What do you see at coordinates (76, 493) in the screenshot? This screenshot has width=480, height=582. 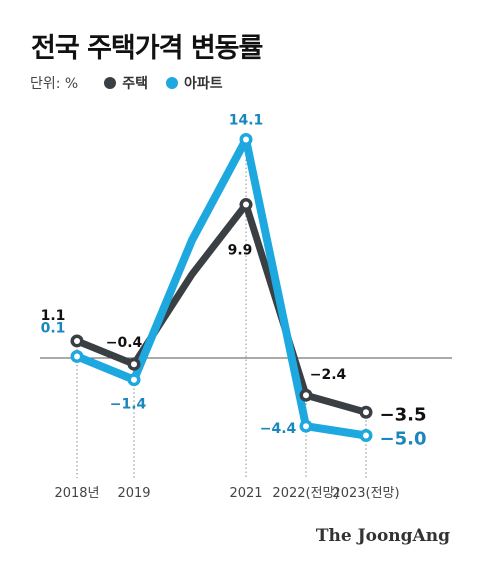 I see `x-tick-label: 2018년` at bounding box center [76, 493].